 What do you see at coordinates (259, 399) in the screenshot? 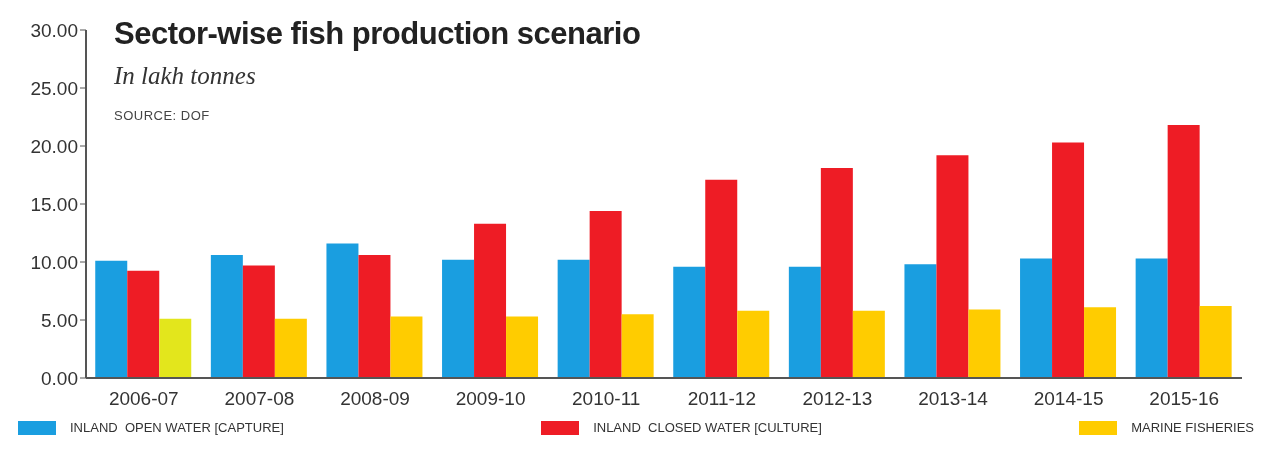
I see `x-tick-label: 2007-08` at bounding box center [259, 399].